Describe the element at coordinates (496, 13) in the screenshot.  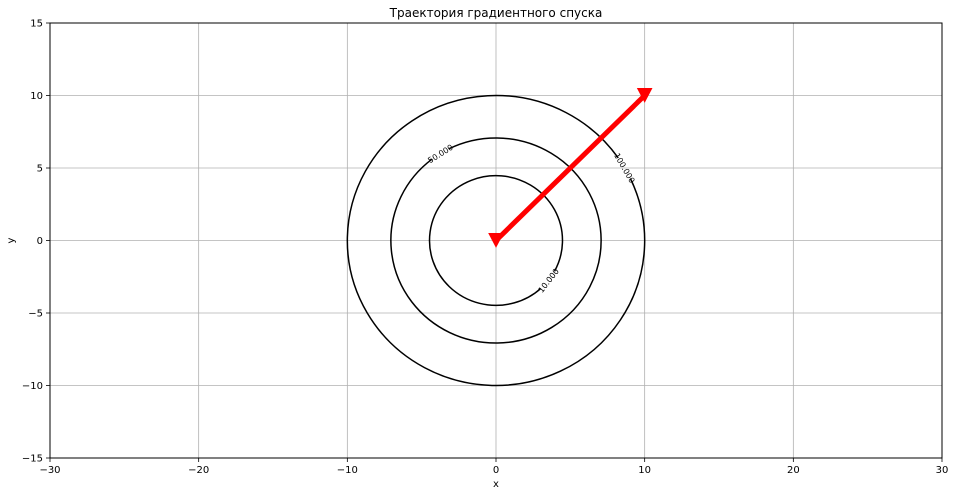
I see `chart-title: Траектория градиентного спуска` at that location.